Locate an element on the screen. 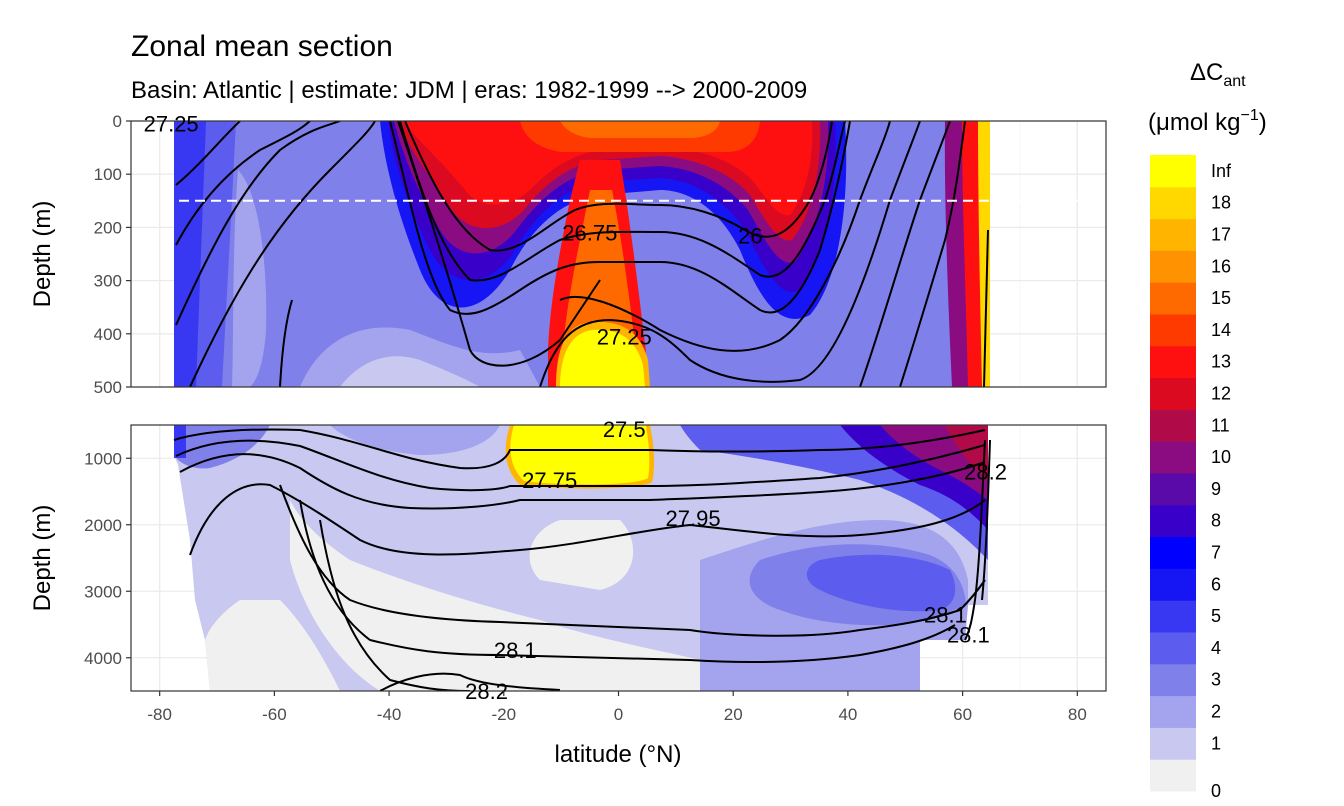 The width and height of the screenshot is (1344, 806). x-tick-label: -60 is located at coordinates (274, 714).